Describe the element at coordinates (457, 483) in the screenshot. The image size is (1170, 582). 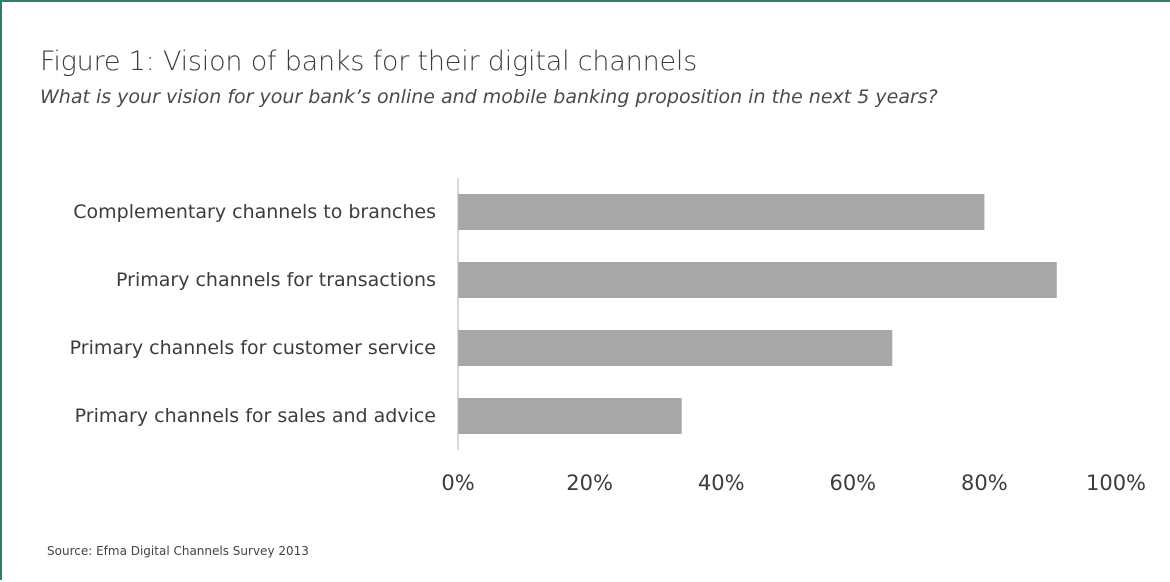
I see `x-tick-label-1: 0%` at that location.